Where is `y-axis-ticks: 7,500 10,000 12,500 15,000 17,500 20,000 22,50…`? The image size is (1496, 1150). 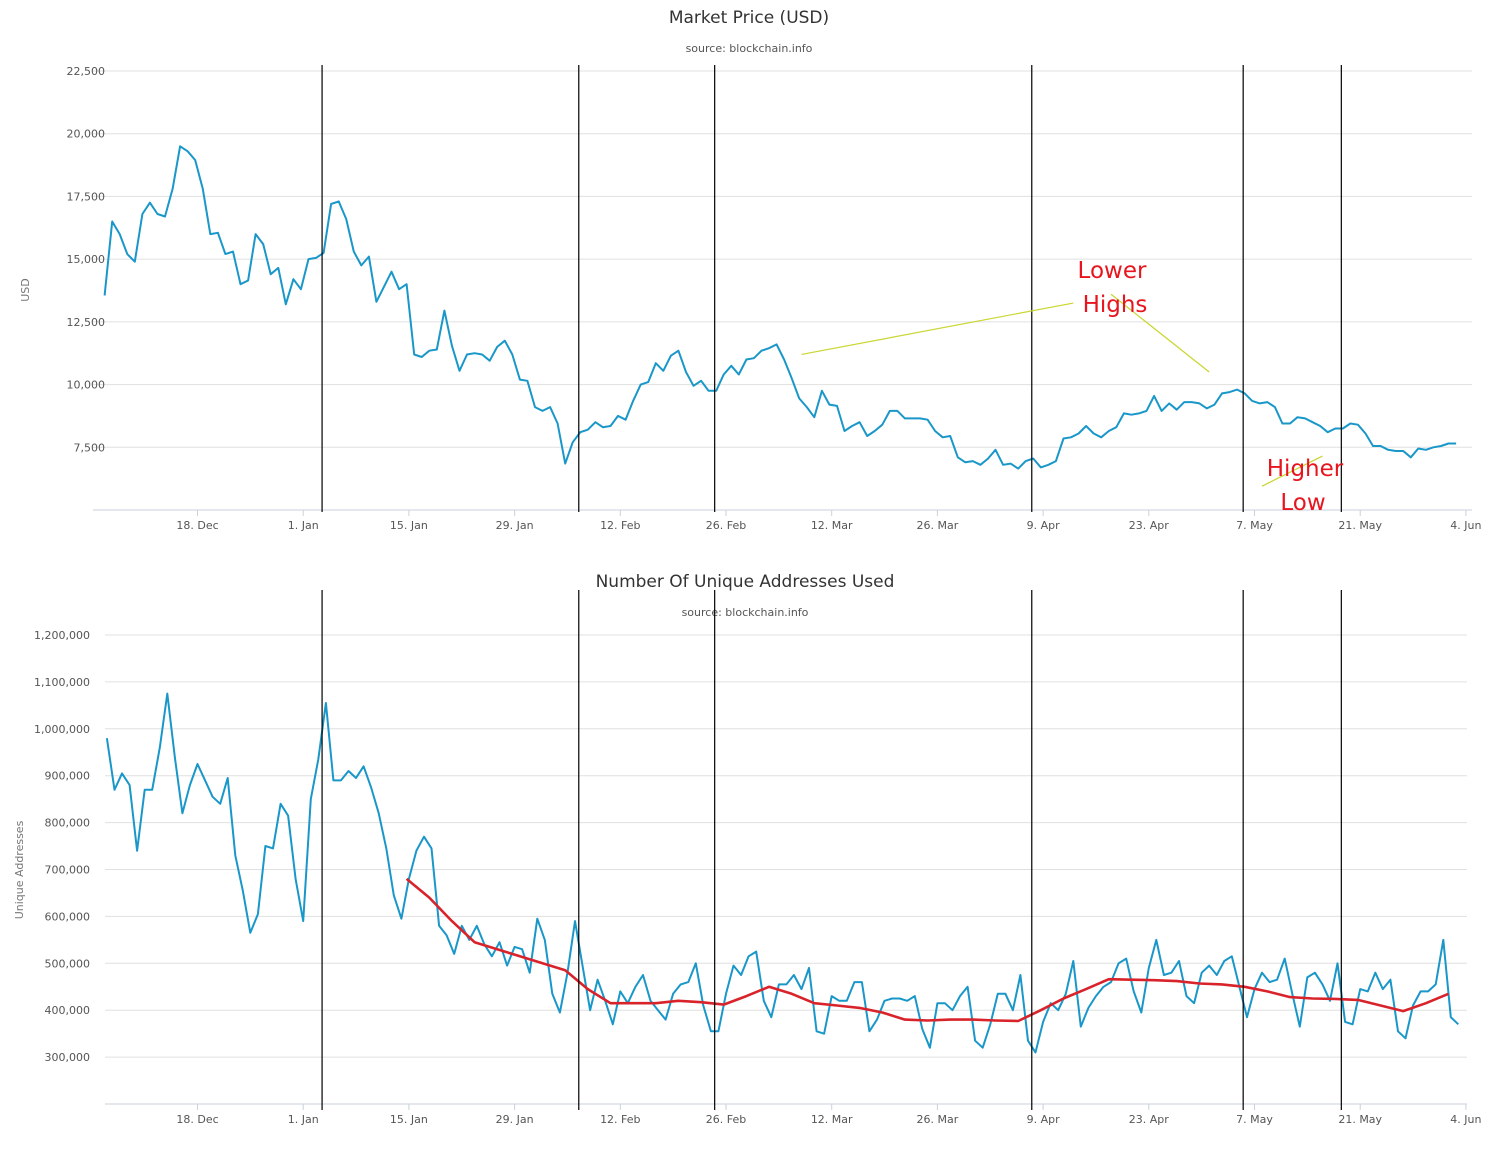
y-axis-ticks: 7,500 10,000 12,500 15,000 17,500 20,000 22,50… is located at coordinates (86, 259).